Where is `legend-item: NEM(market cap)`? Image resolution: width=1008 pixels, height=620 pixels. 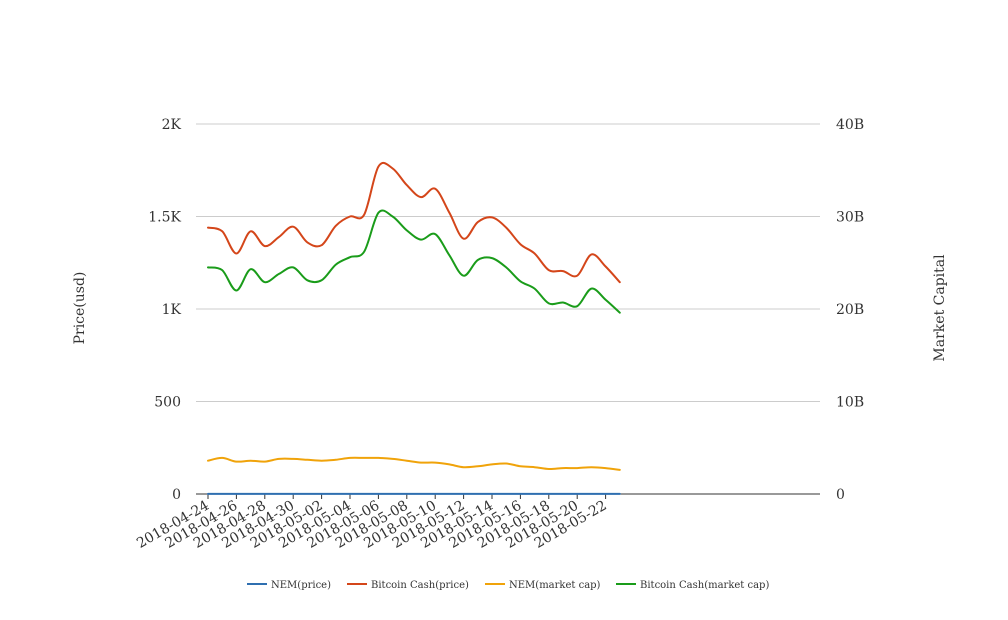
legend-item: NEM(market cap) is located at coordinates (543, 585).